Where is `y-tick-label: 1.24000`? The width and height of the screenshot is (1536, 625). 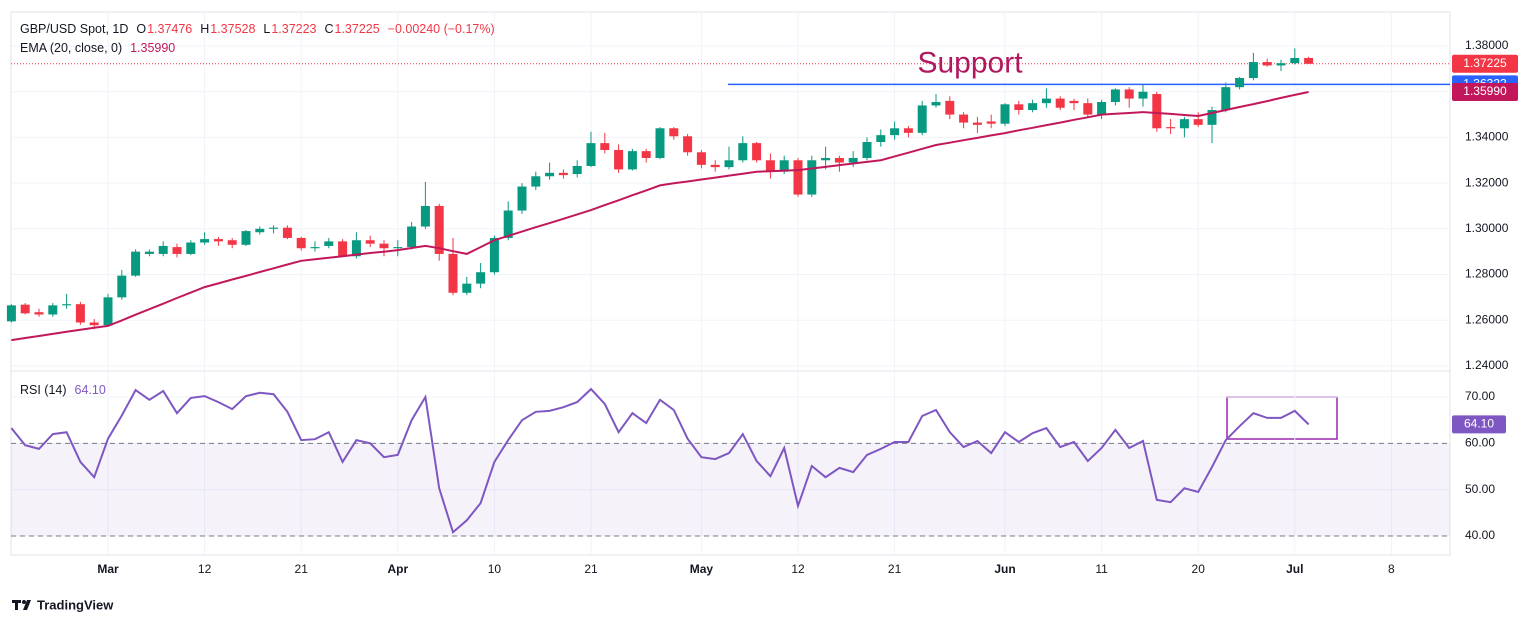
y-tick-label: 1.24000 is located at coordinates (1487, 365).